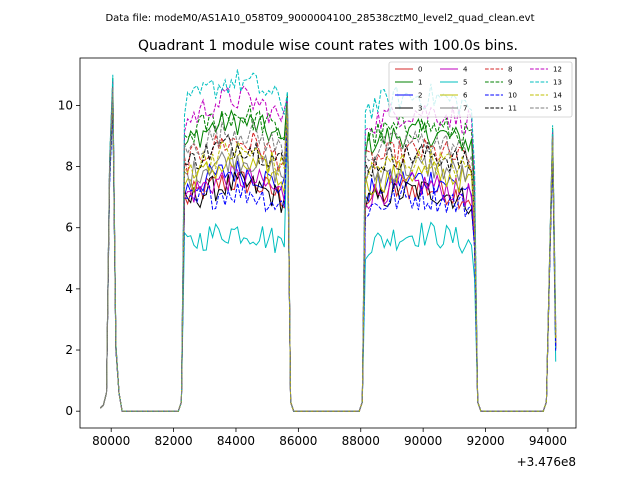 The height and width of the screenshot is (480, 640). What do you see at coordinates (298, 441) in the screenshot?
I see `x-tick-label: 86000` at bounding box center [298, 441].